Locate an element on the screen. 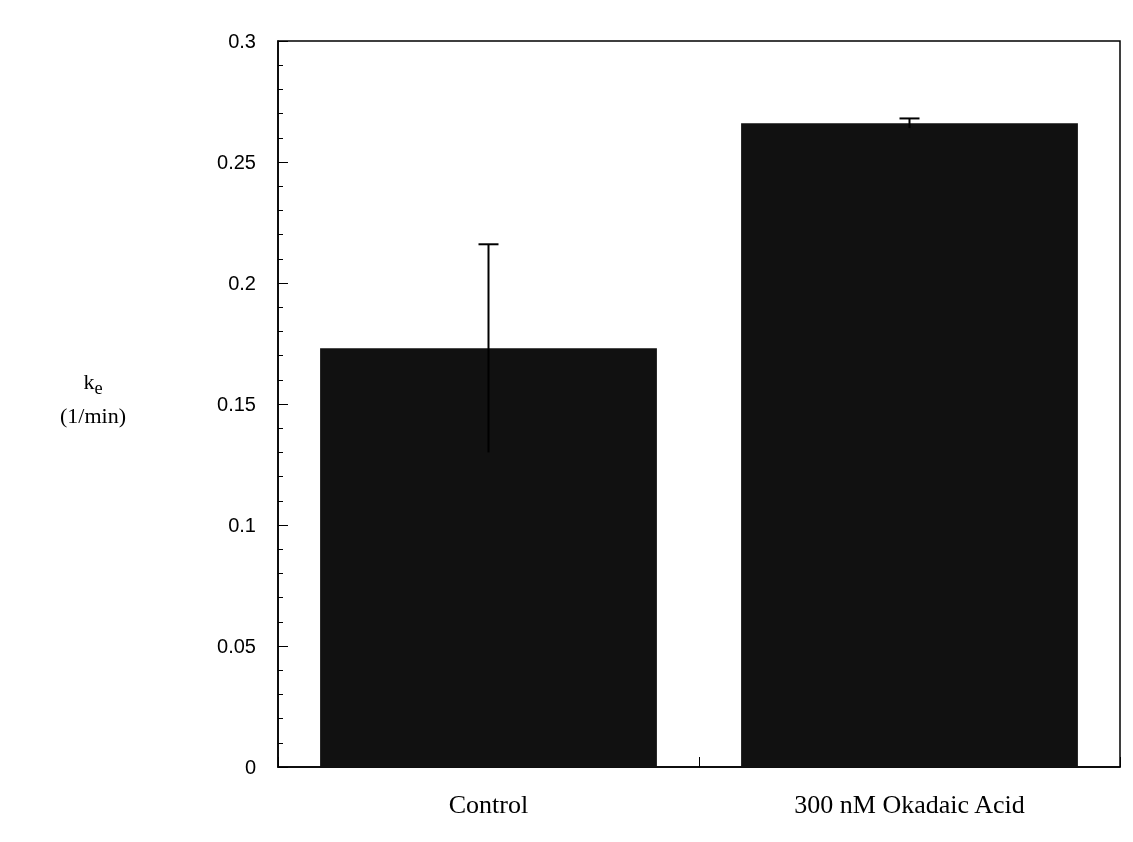 This screenshot has width=1133, height=842. y-tick-label: 0 is located at coordinates (250, 767).